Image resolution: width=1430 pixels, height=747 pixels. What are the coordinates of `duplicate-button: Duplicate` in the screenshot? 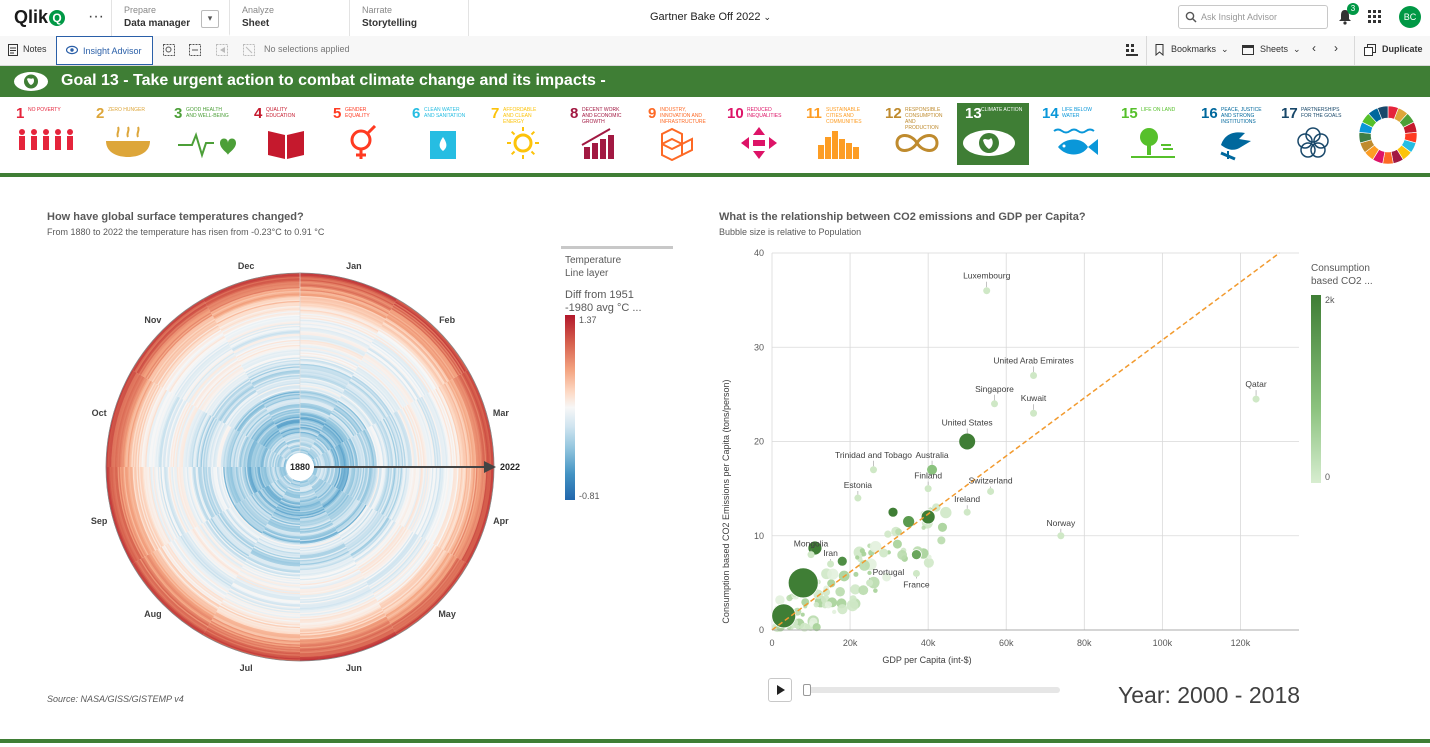 It's located at (1394, 50).